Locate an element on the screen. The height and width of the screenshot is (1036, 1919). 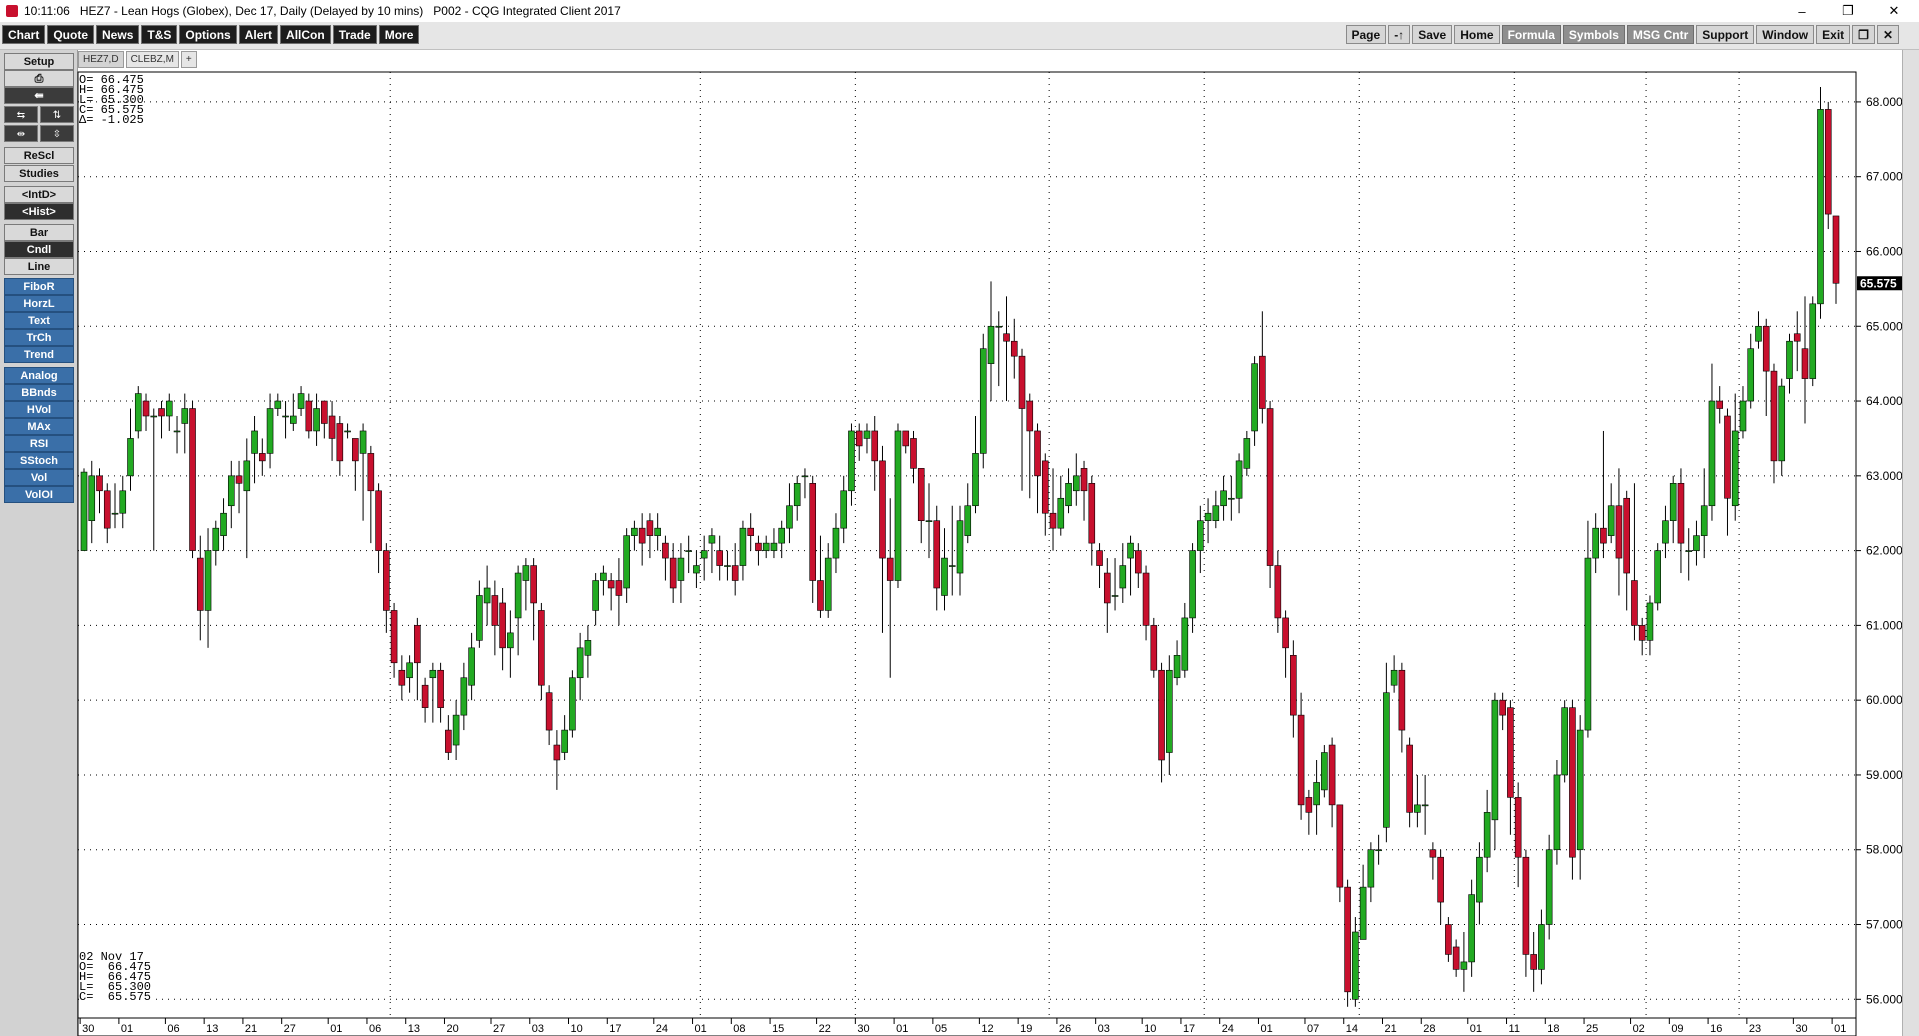
panel-zoom-icon-0-0: ⇆ is located at coordinates (21, 114).